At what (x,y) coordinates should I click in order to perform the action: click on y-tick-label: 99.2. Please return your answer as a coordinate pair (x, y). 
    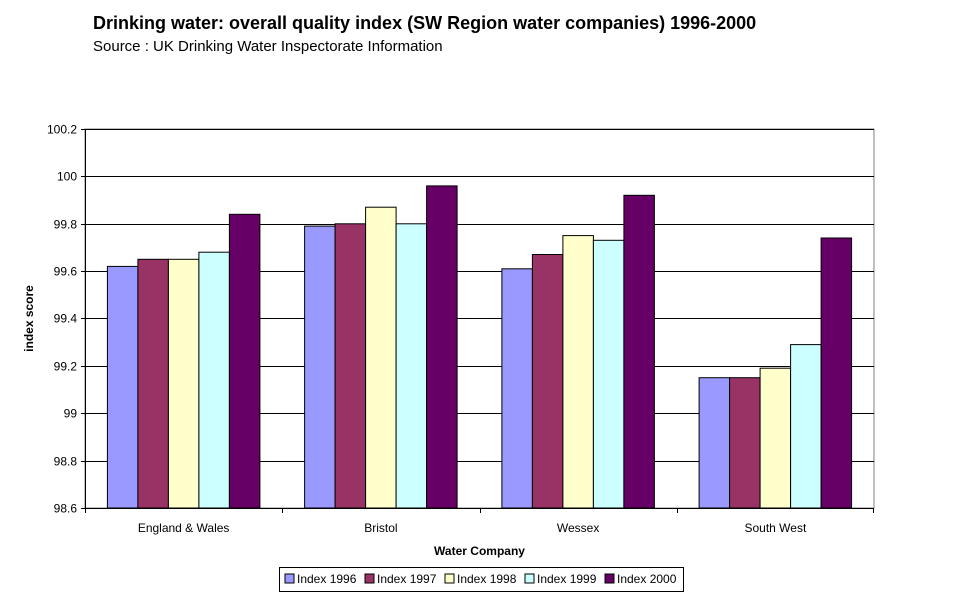
    Looking at the image, I should click on (66, 367).